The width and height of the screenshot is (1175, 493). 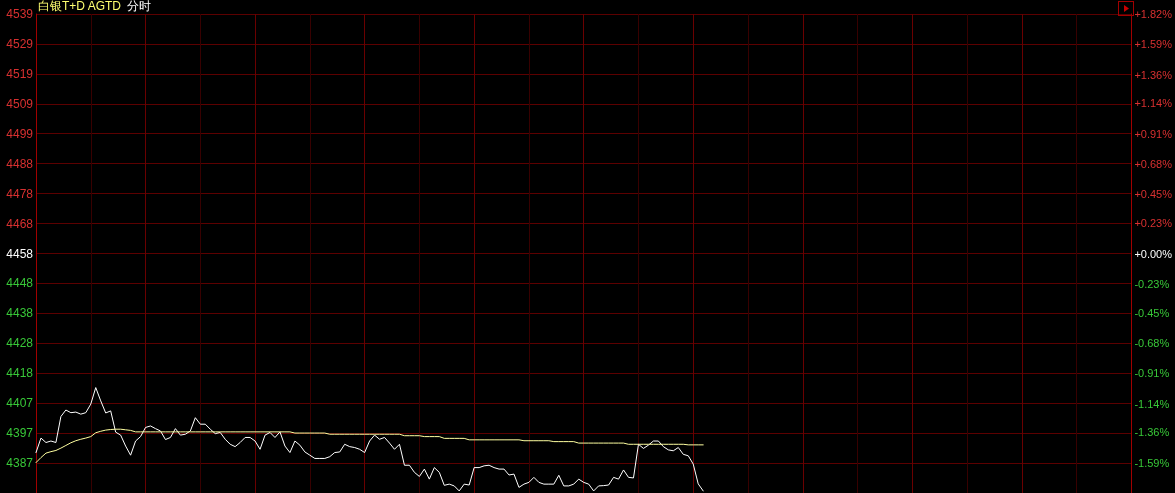 What do you see at coordinates (20, 372) in the screenshot?
I see `y-tick-label: 4418` at bounding box center [20, 372].